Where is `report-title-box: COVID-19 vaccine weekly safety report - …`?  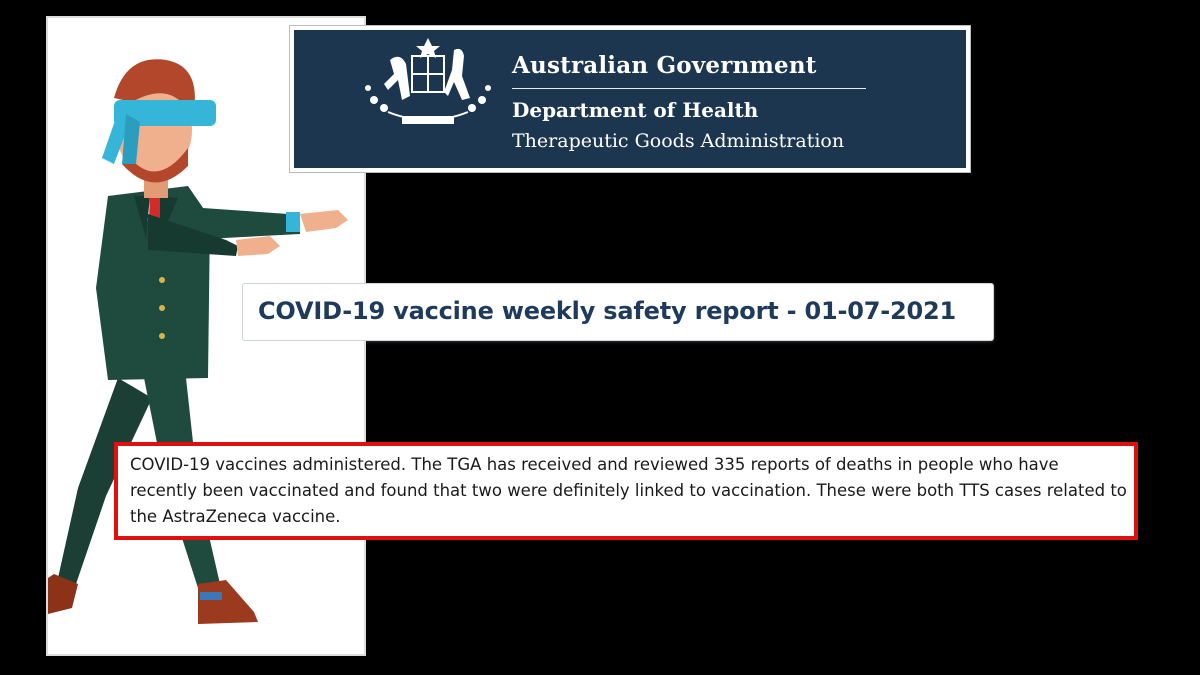 report-title-box: COVID-19 vaccine weekly safety report - … is located at coordinates (618, 312).